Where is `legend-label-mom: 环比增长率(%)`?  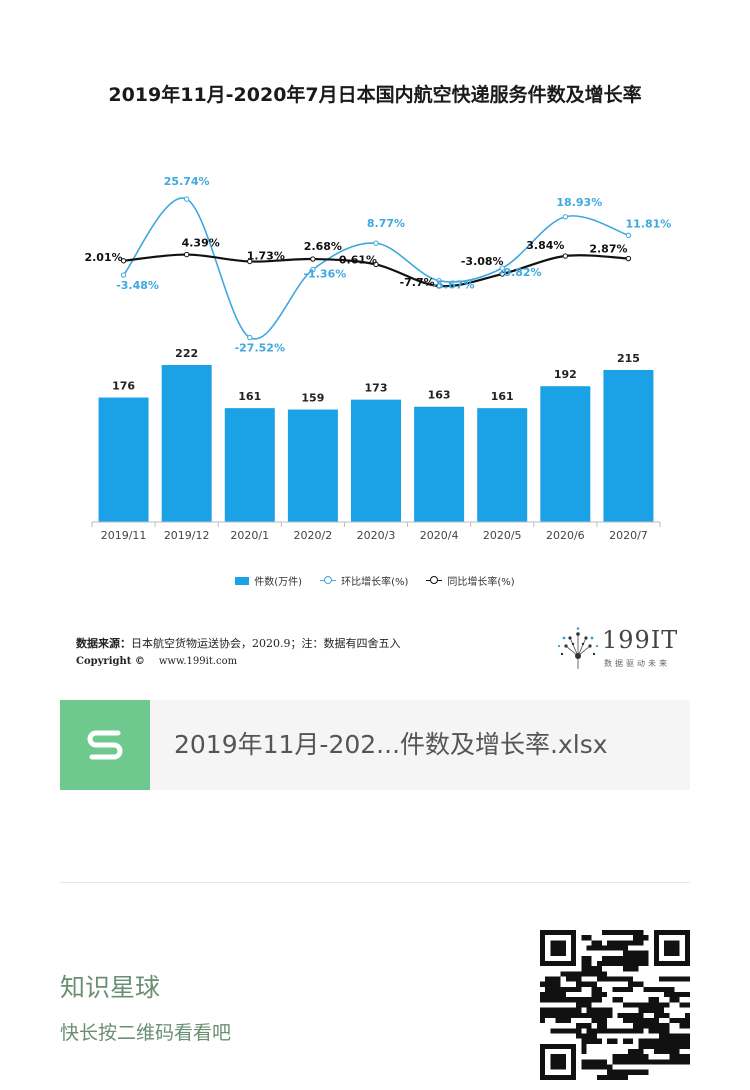 legend-label-mom: 环比增长率(%) is located at coordinates (375, 582).